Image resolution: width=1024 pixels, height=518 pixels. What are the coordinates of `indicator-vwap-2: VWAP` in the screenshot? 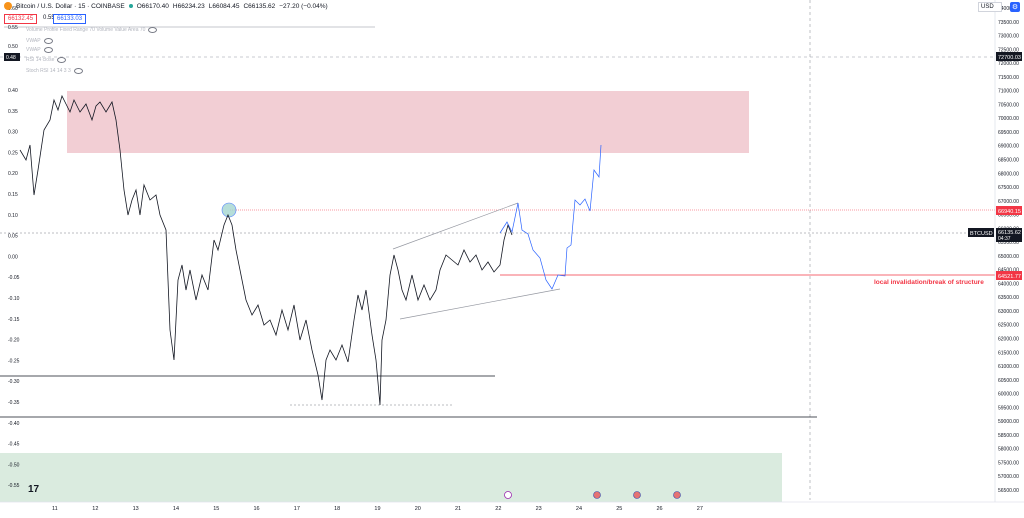 It's located at (39, 50).